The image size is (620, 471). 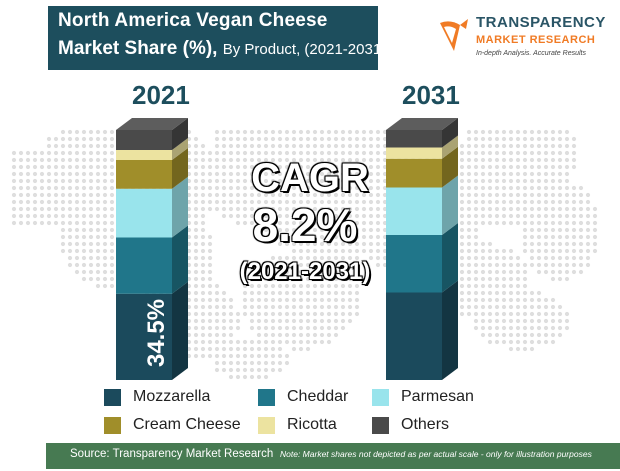 I want to click on bar-2031-others, so click(x=422, y=133).